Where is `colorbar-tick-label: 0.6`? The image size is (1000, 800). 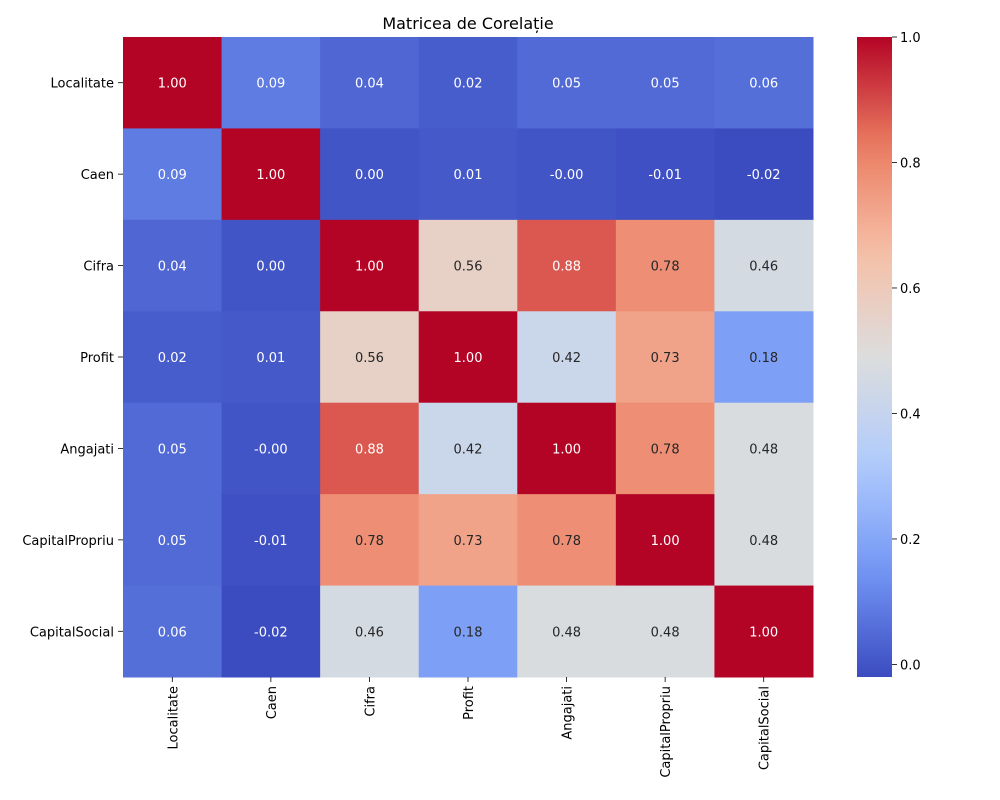 colorbar-tick-label: 0.6 is located at coordinates (910, 289).